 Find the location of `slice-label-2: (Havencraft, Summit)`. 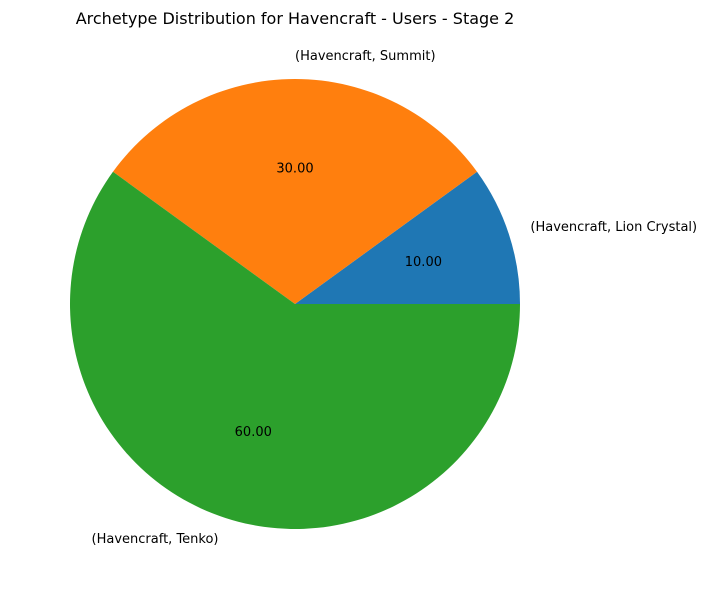

slice-label-2: (Havencraft, Summit) is located at coordinates (365, 56).